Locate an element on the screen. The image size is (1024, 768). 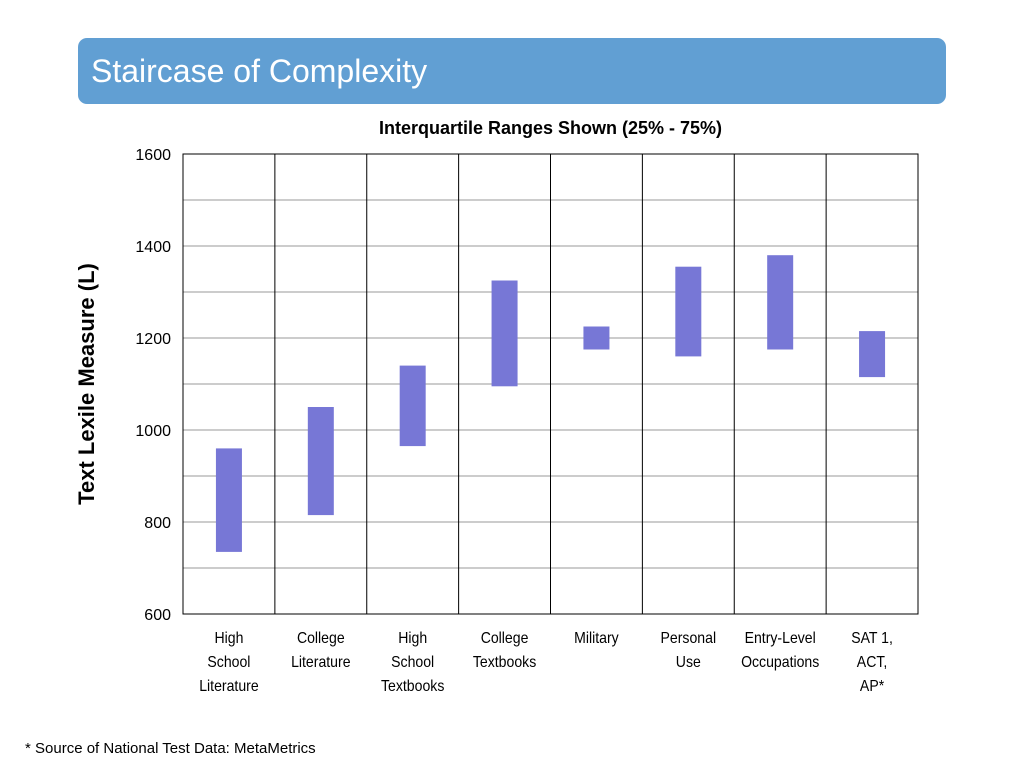
y-tick-label: 600 is located at coordinates (157, 615).